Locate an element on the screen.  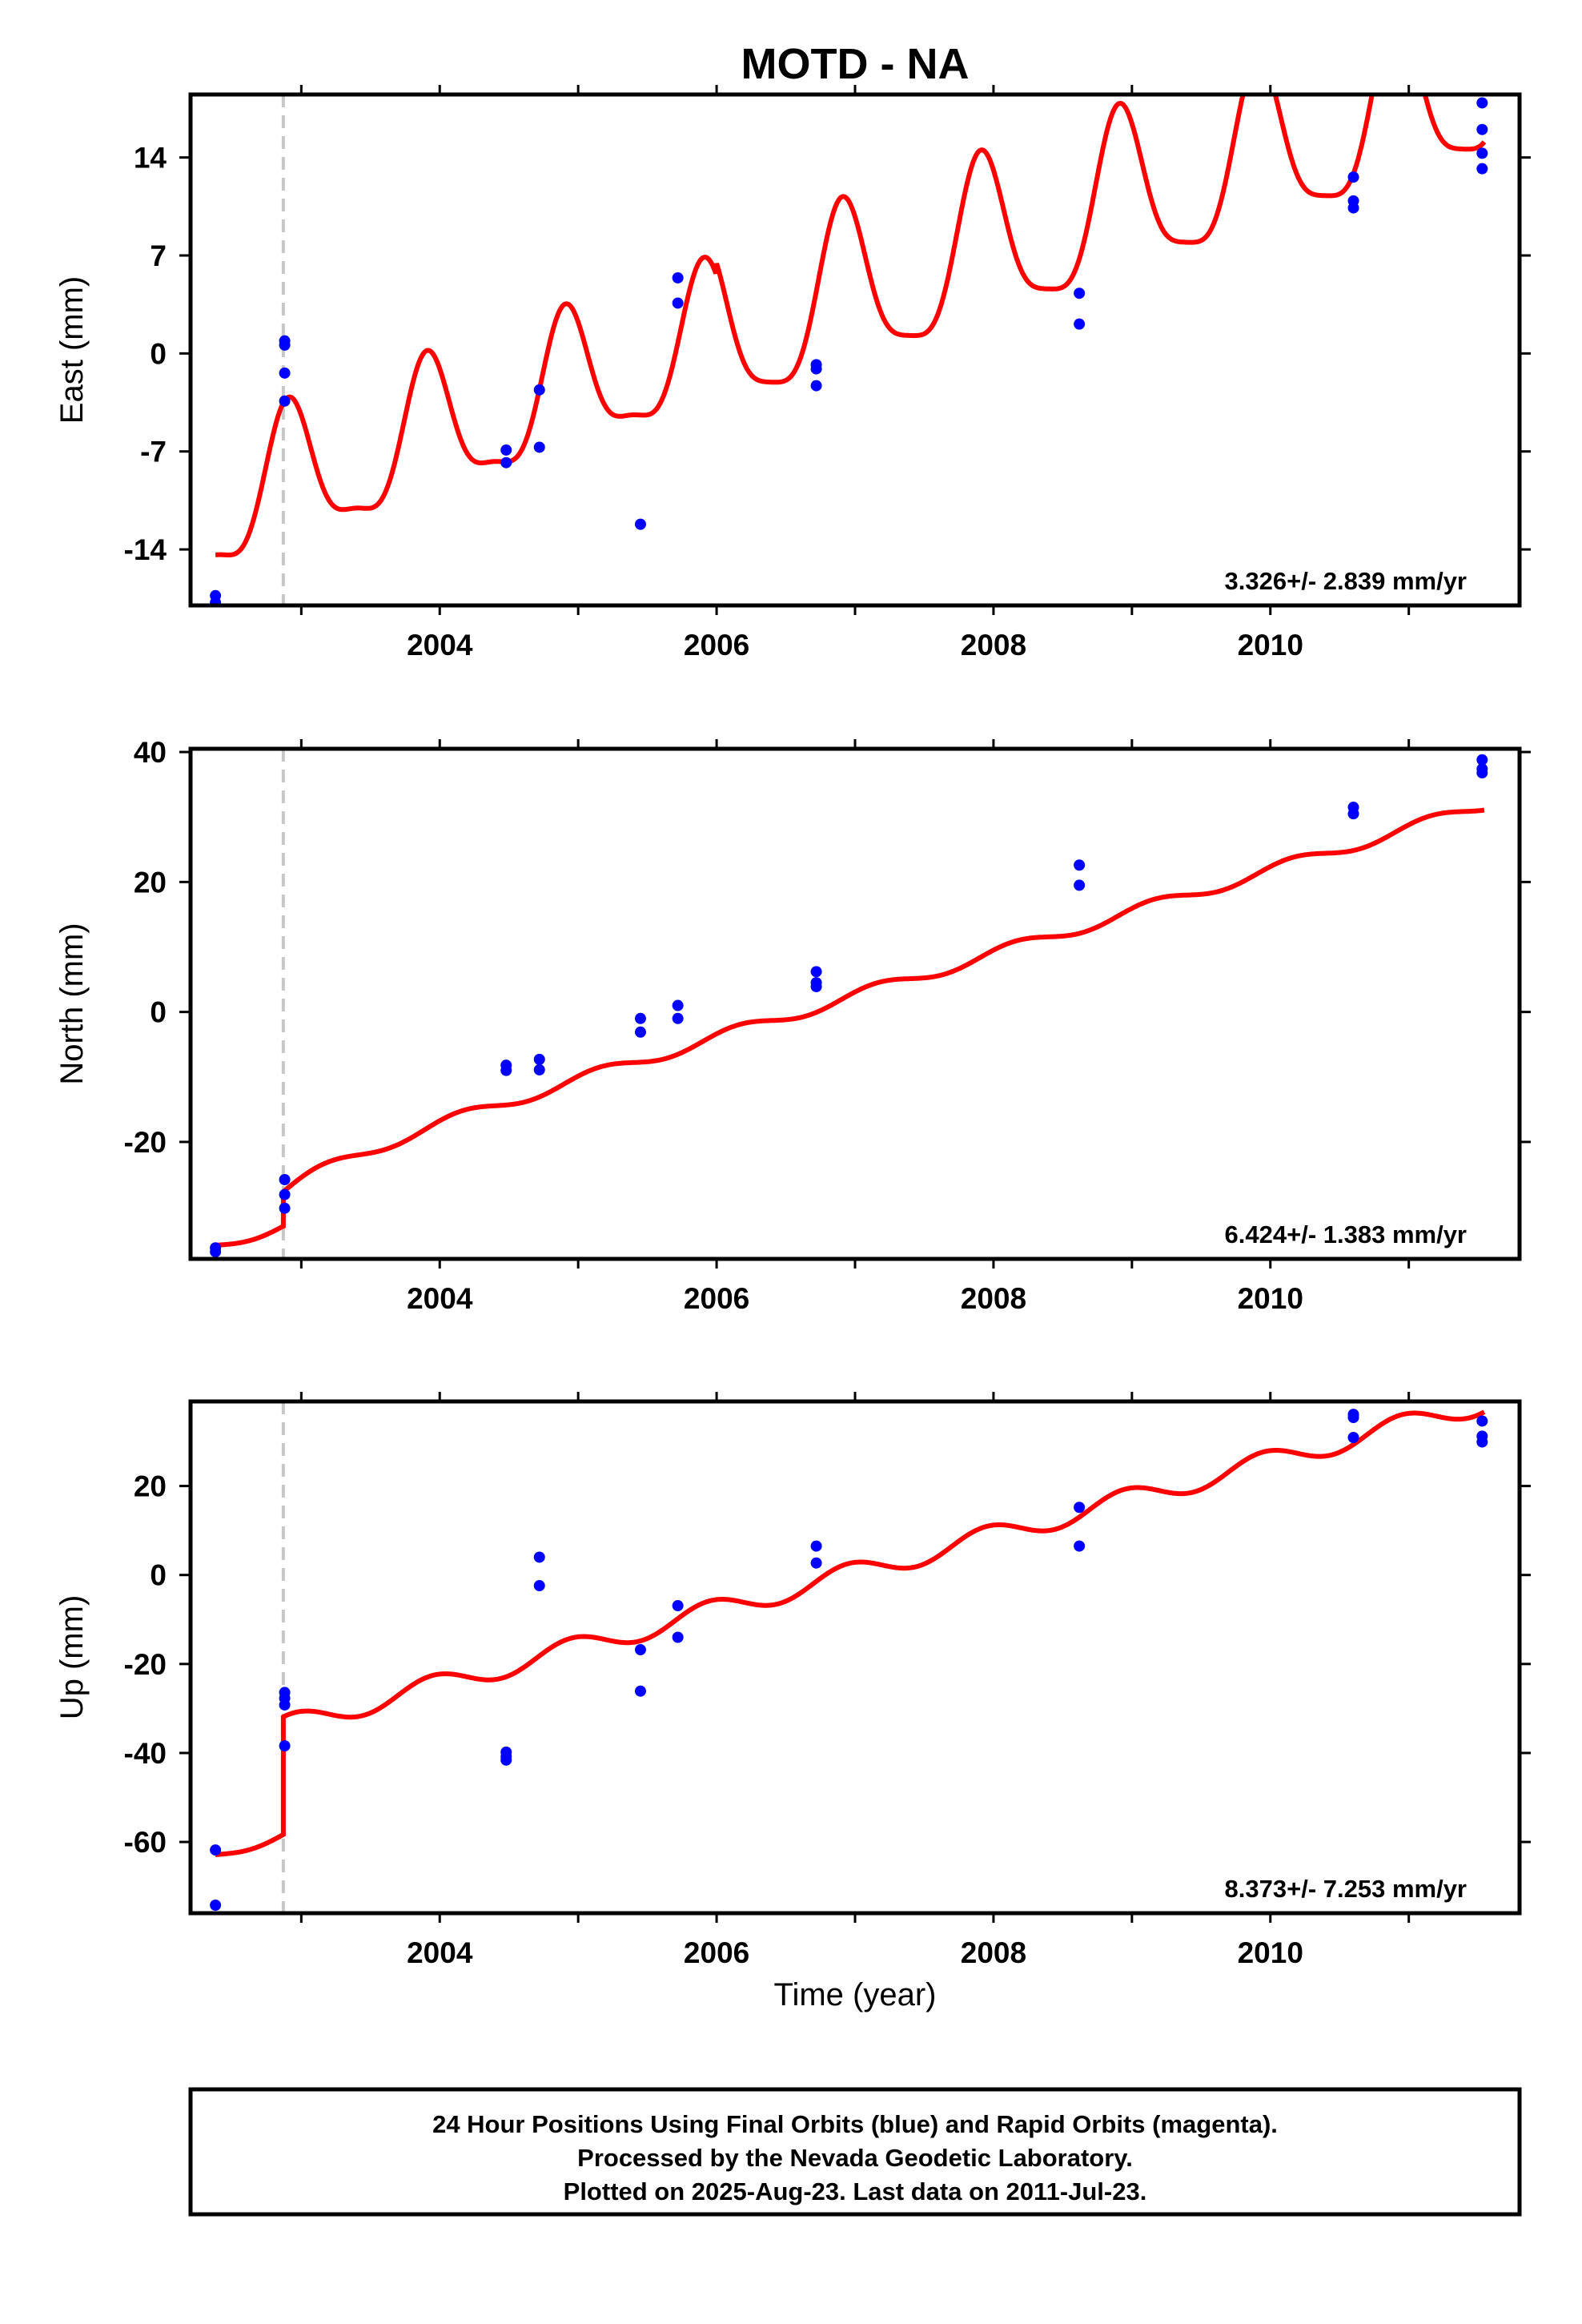
y-tick-label: -14 is located at coordinates (145, 549).